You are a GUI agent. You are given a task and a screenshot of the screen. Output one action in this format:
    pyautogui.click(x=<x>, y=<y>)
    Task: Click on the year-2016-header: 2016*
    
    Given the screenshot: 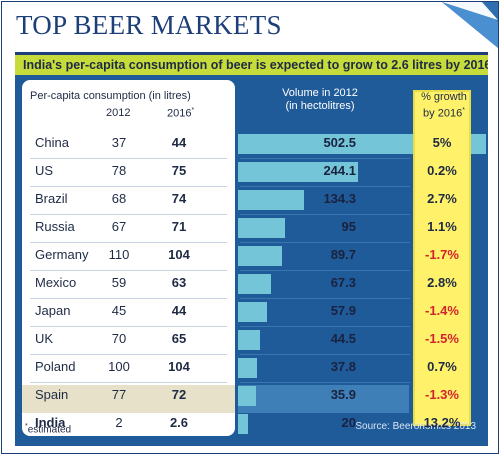 What is the action you would take?
    pyautogui.click(x=181, y=113)
    